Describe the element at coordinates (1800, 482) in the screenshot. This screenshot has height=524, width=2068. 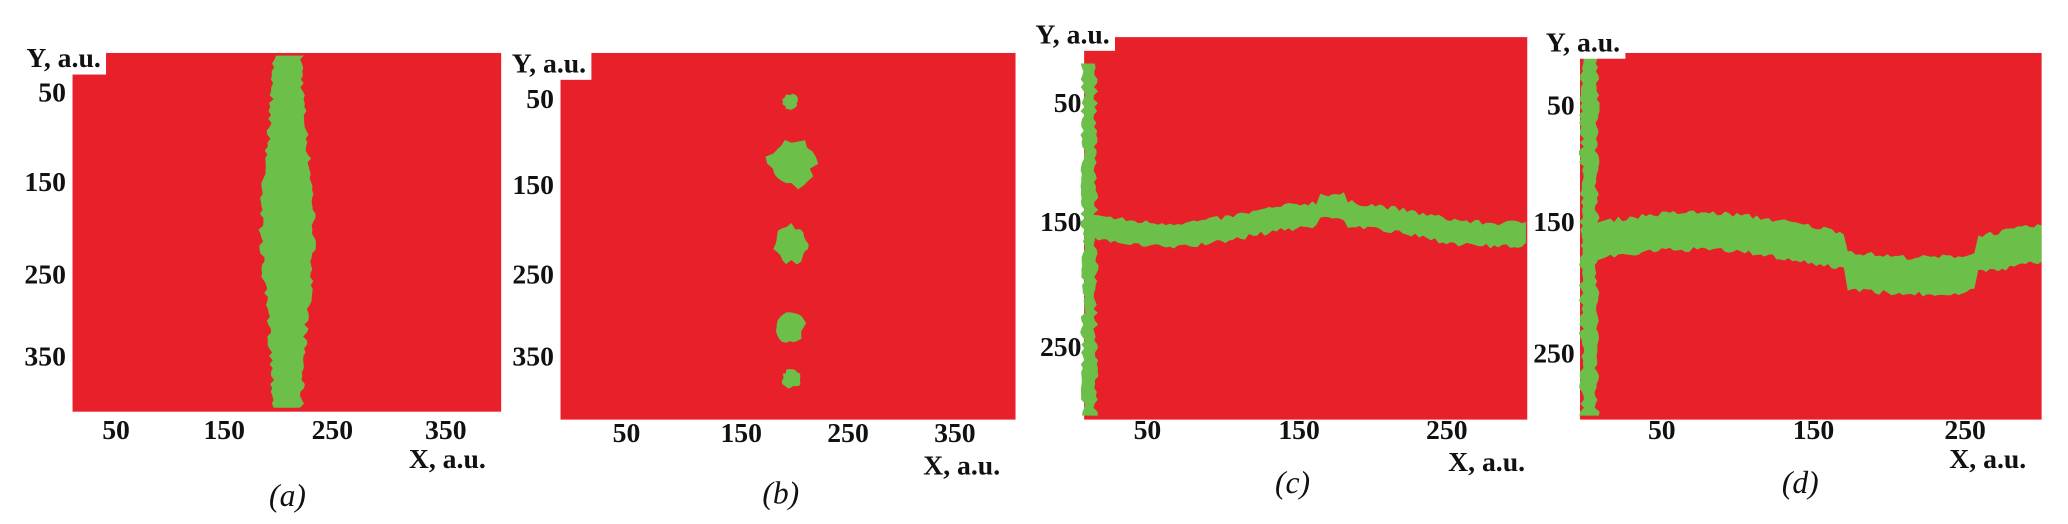
I see `panel-caption: (d)` at that location.